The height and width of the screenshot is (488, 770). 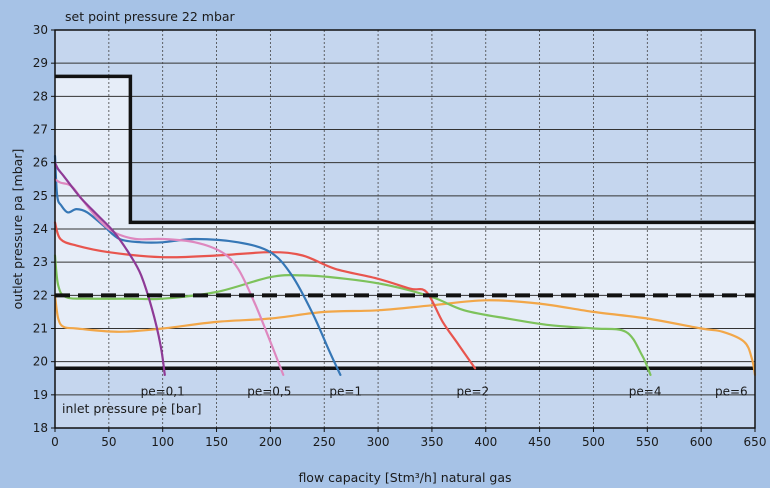 I want to click on y-tick-label: 19, so click(x=40, y=395).